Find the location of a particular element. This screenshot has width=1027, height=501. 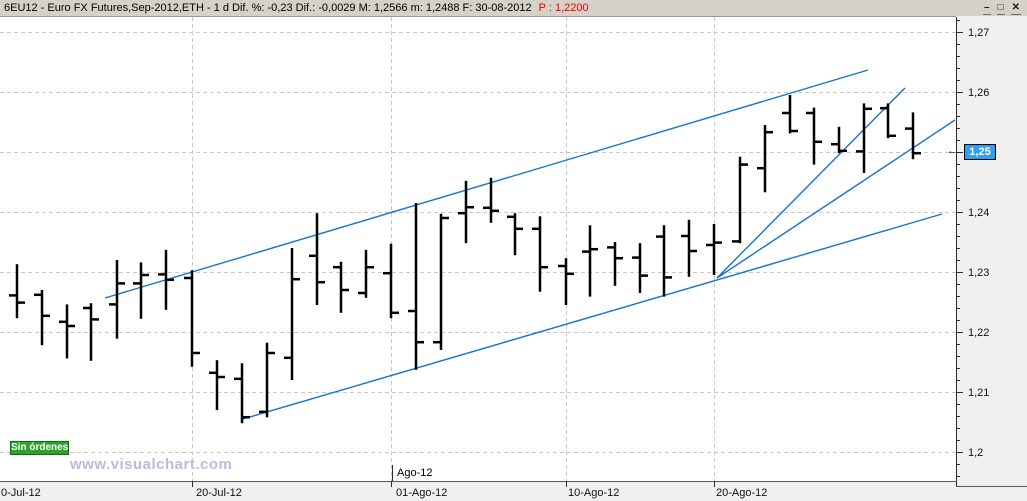

x-axis-month-label: Ago-12 is located at coordinates (415, 473).